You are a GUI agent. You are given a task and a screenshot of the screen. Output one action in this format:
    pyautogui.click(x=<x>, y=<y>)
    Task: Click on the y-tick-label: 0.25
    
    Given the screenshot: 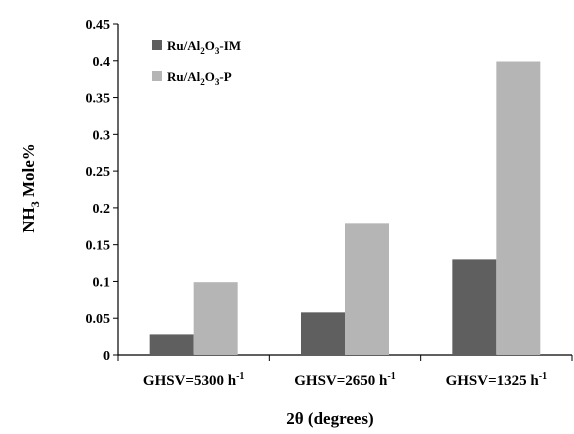 What is the action you would take?
    pyautogui.click(x=98, y=172)
    